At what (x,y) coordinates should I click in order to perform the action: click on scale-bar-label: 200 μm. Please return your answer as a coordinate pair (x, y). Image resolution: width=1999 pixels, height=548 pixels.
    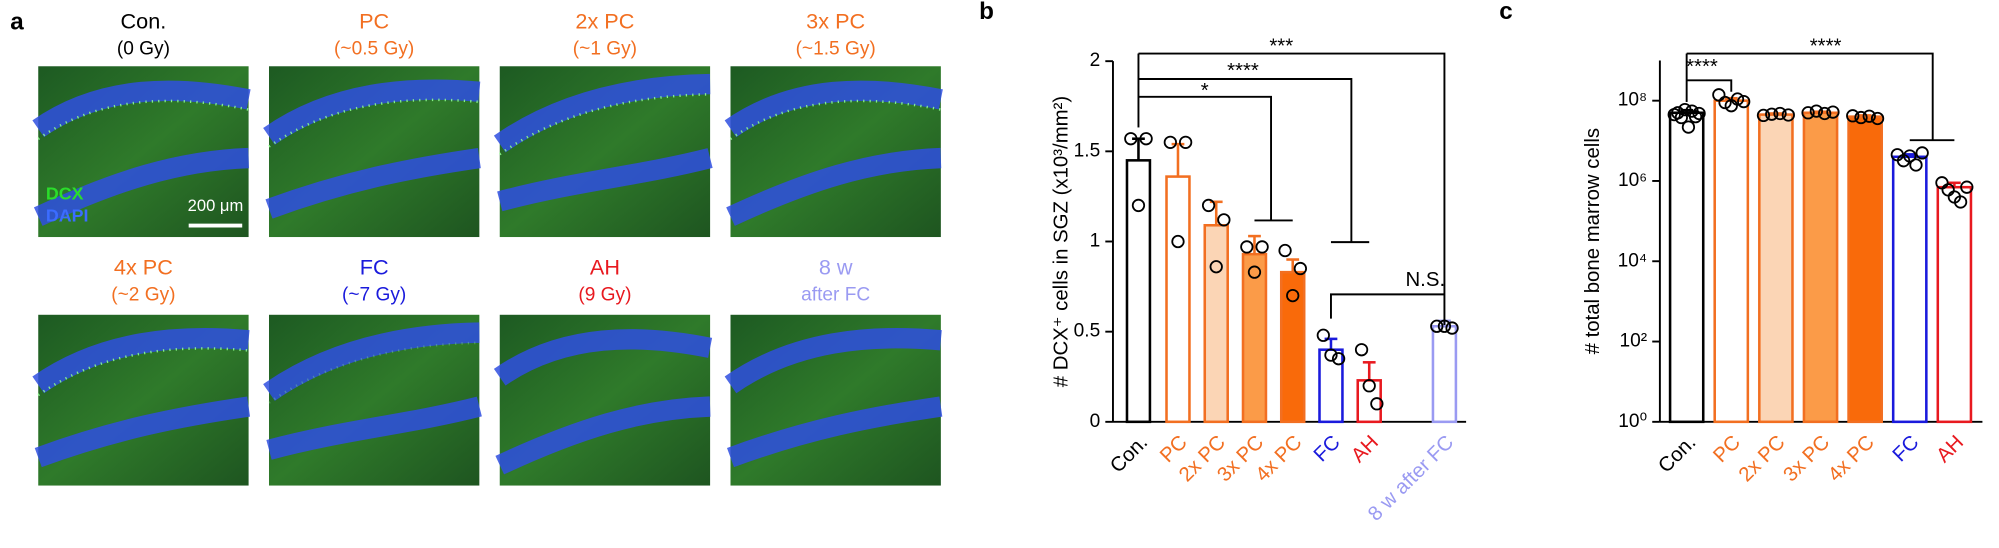
    Looking at the image, I should click on (216, 205).